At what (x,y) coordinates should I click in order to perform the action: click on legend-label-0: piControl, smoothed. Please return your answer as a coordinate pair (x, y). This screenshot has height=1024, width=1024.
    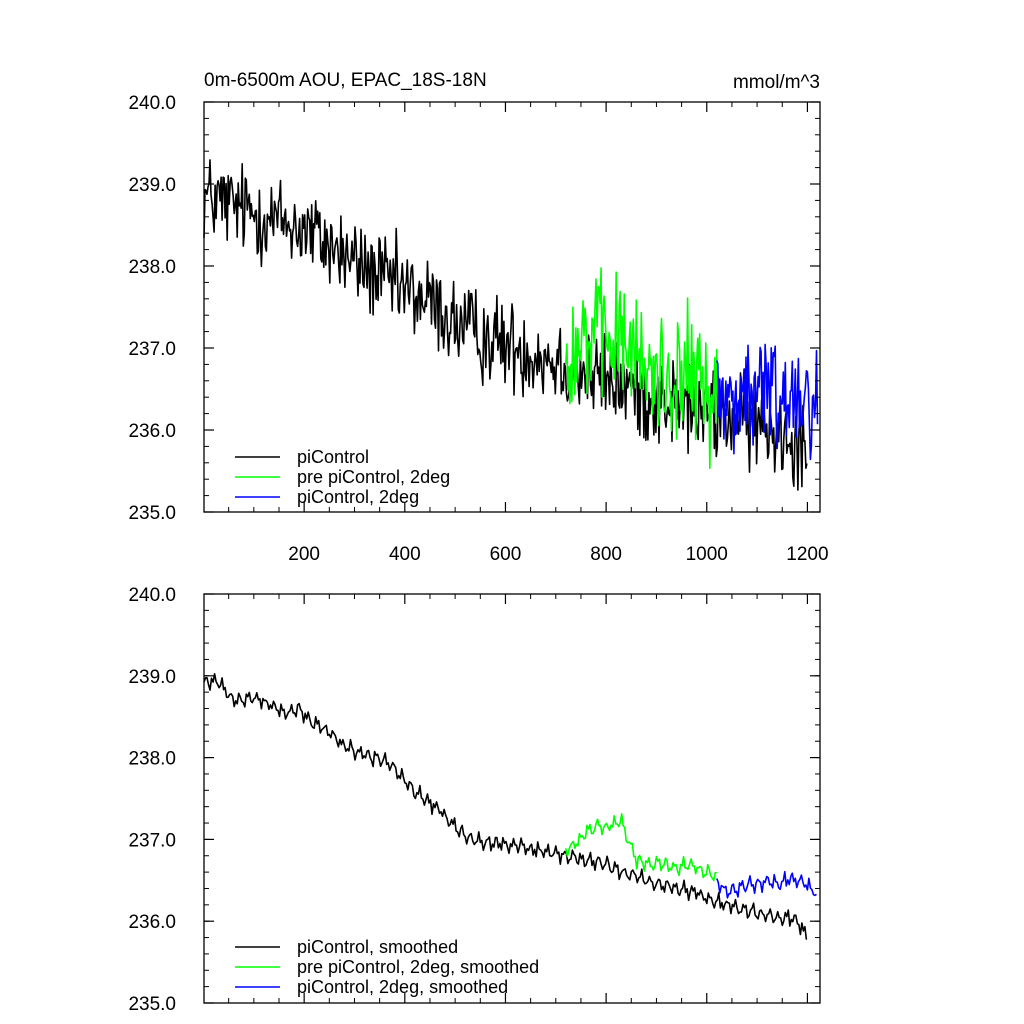
    Looking at the image, I should click on (377, 947).